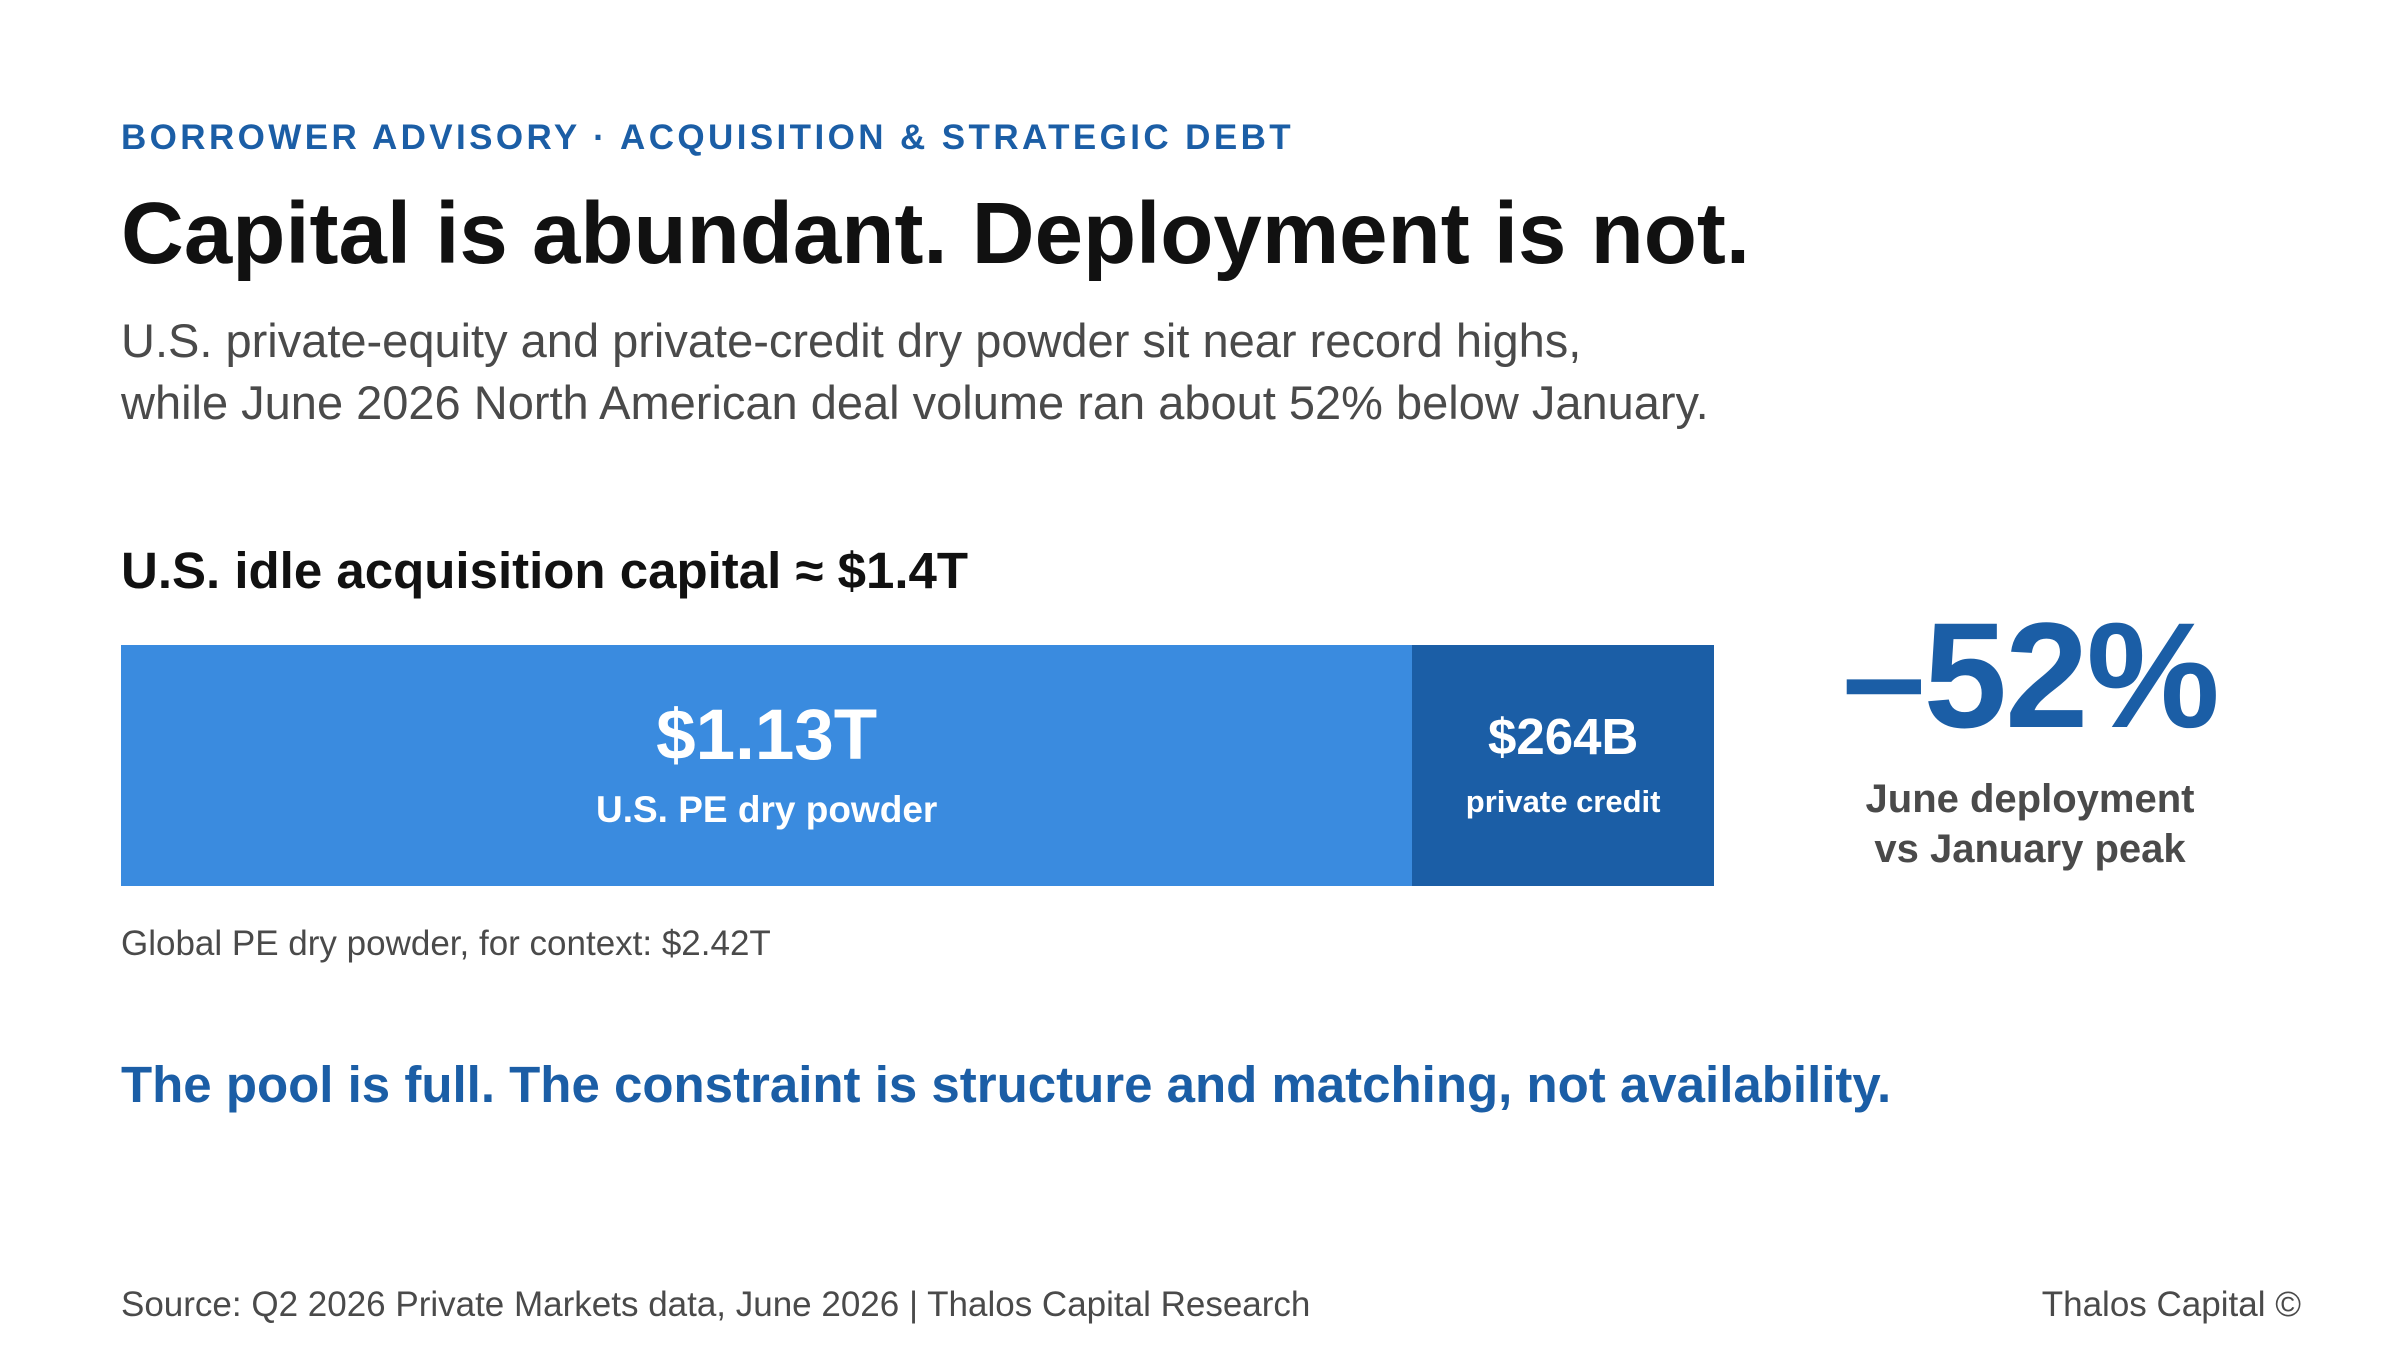 The height and width of the screenshot is (1350, 2400). What do you see at coordinates (2031, 675) in the screenshot?
I see `kpi-value: –52%` at bounding box center [2031, 675].